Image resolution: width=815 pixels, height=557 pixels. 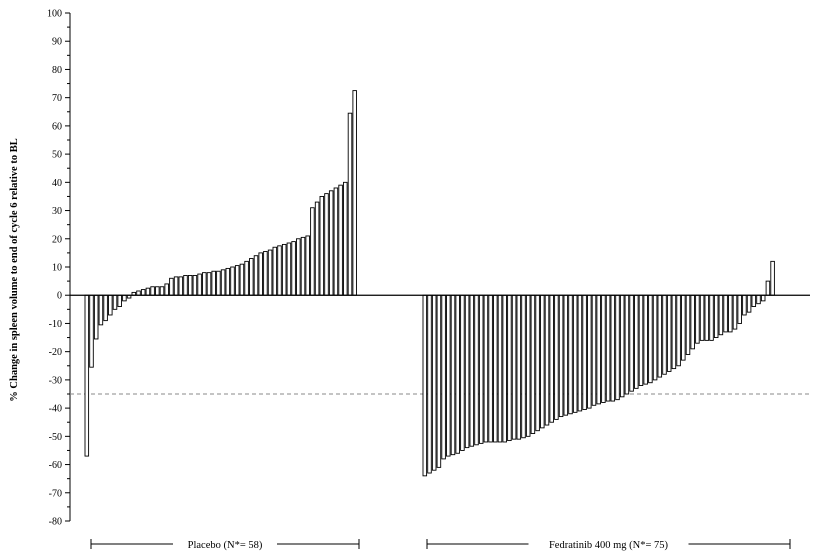 What do you see at coordinates (55, 493) in the screenshot?
I see `y-tick-label: -70` at bounding box center [55, 493].